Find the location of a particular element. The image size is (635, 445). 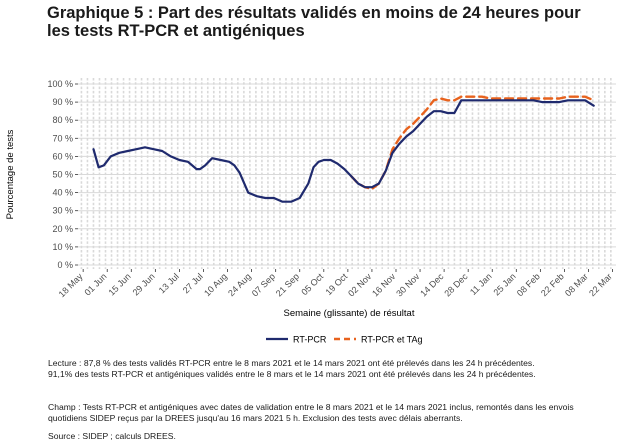

x-tick-label: 15 Jun is located at coordinates (120, 284).